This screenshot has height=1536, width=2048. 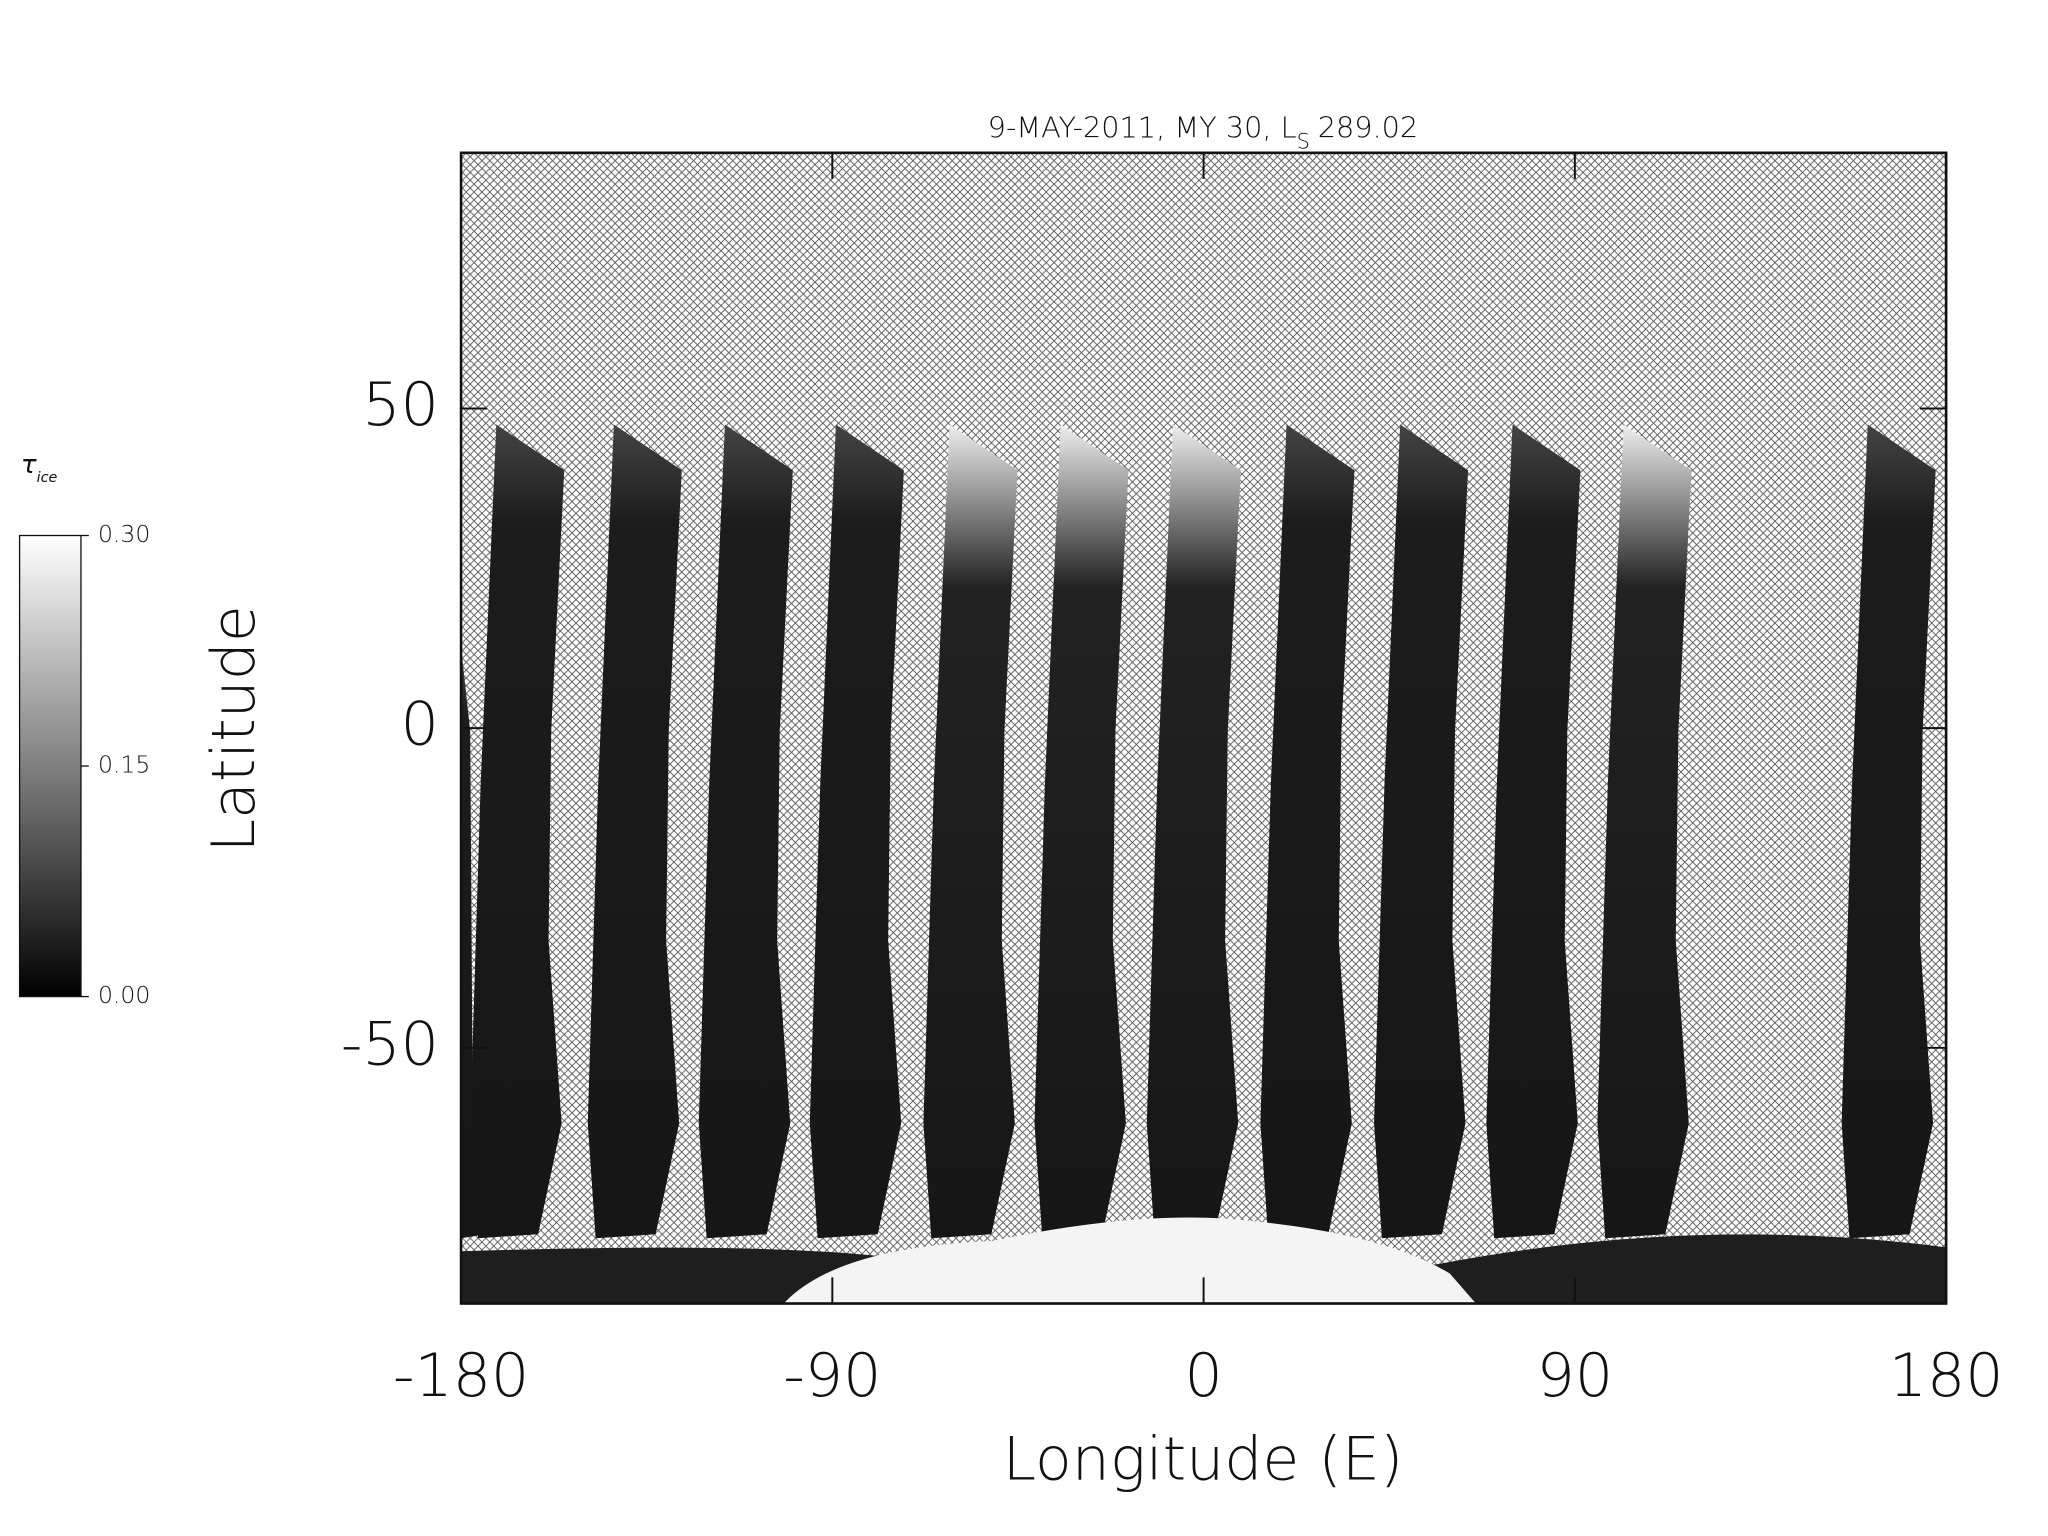 I want to click on y-tick-label: -50, so click(x=390, y=1044).